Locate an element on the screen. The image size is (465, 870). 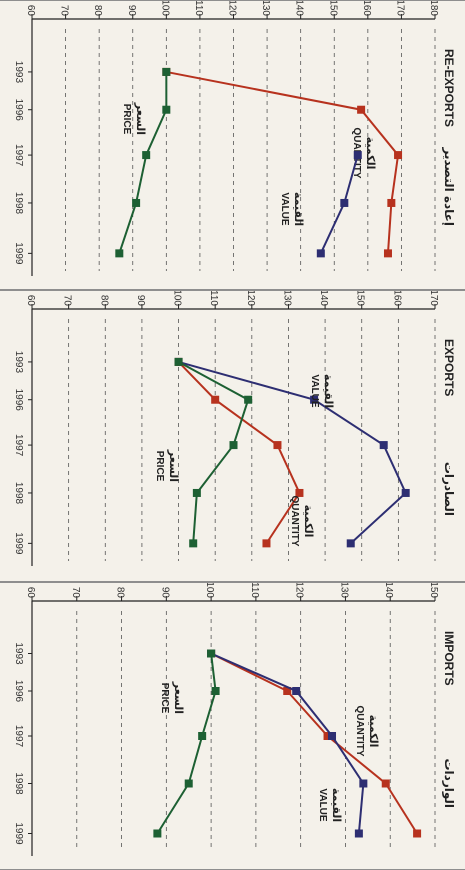
x-tick-label: 1996 is located at coordinates (18, 691).